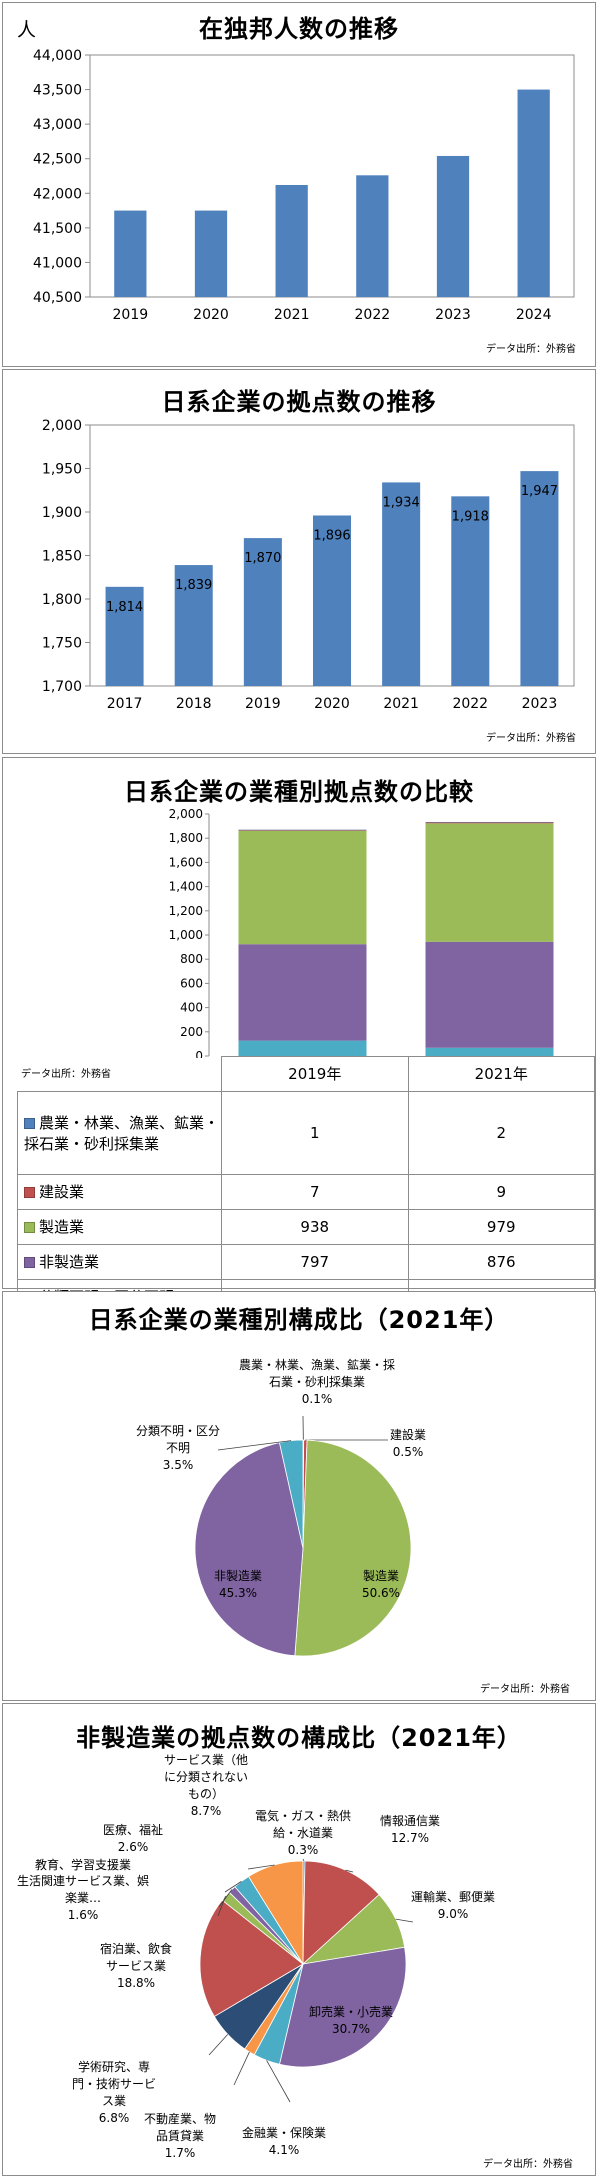 Image resolution: width=600 pixels, height=2178 pixels. I want to click on y-tick-label: 200, so click(191, 1032).